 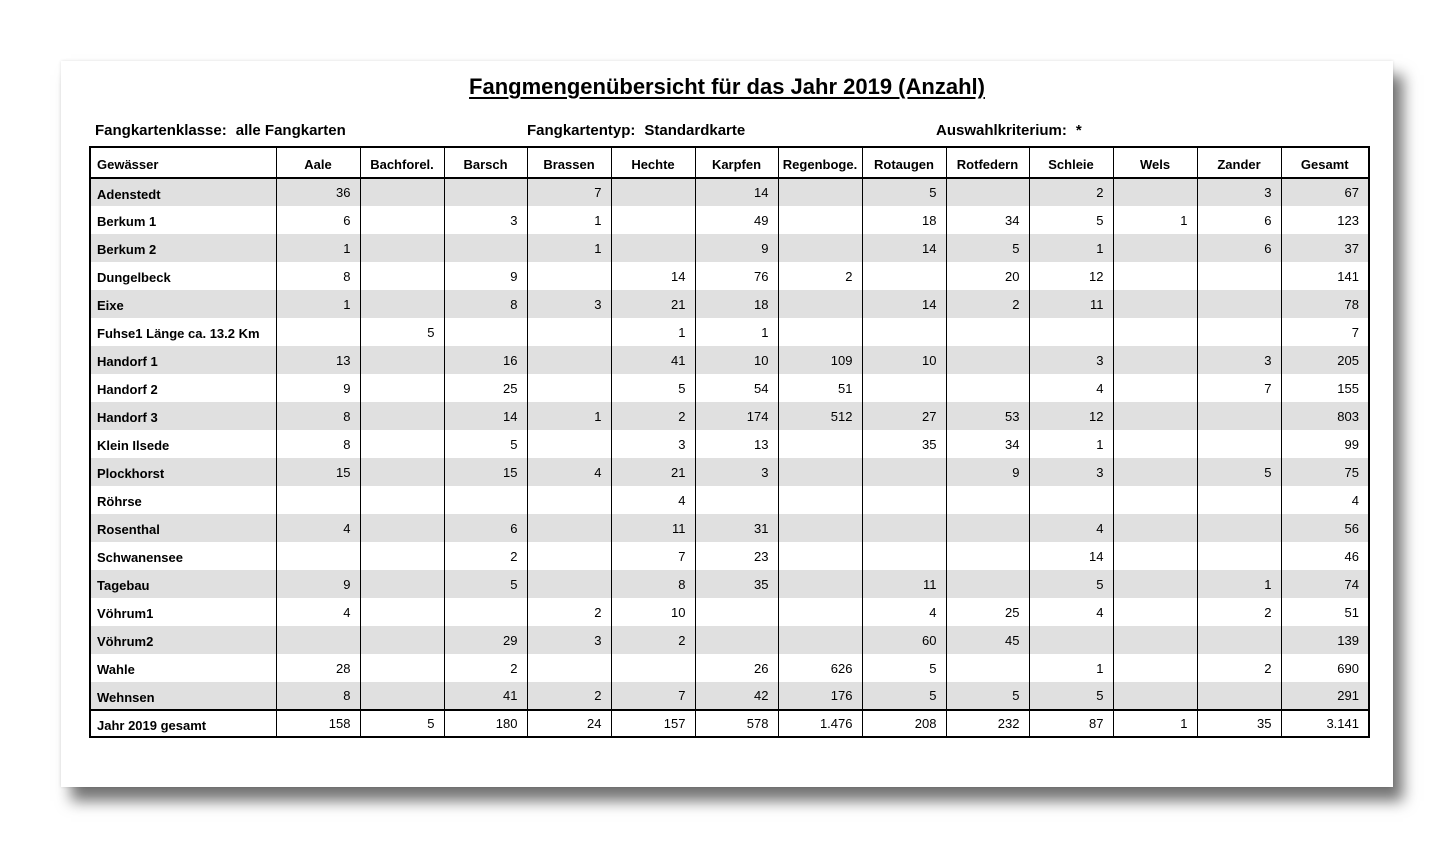 What do you see at coordinates (318, 472) in the screenshot?
I see `count-cell: 15` at bounding box center [318, 472].